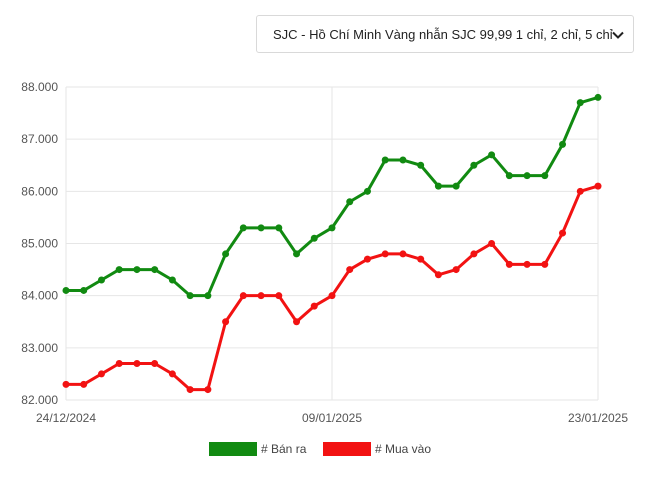 The height and width of the screenshot is (483, 652). I want to click on legend-label-2: # Mua vào, so click(403, 449).